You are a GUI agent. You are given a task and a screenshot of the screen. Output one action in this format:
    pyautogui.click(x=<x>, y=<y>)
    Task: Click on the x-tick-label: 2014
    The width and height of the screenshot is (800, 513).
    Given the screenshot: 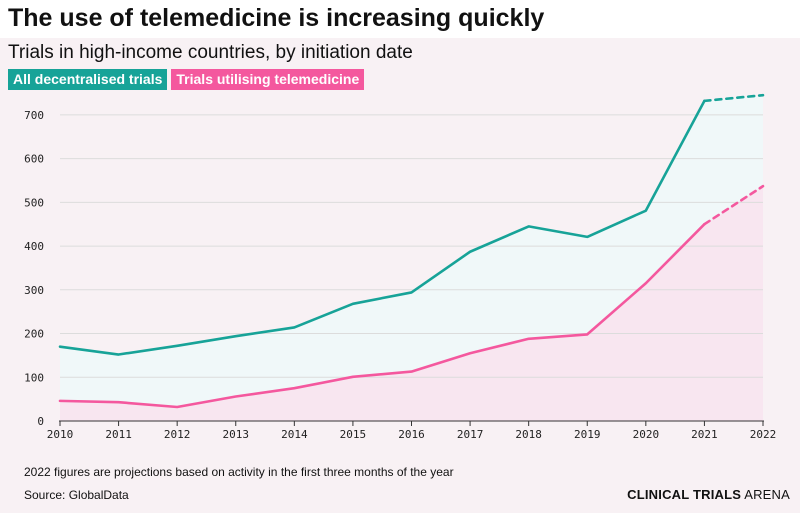 What is the action you would take?
    pyautogui.click(x=294, y=434)
    